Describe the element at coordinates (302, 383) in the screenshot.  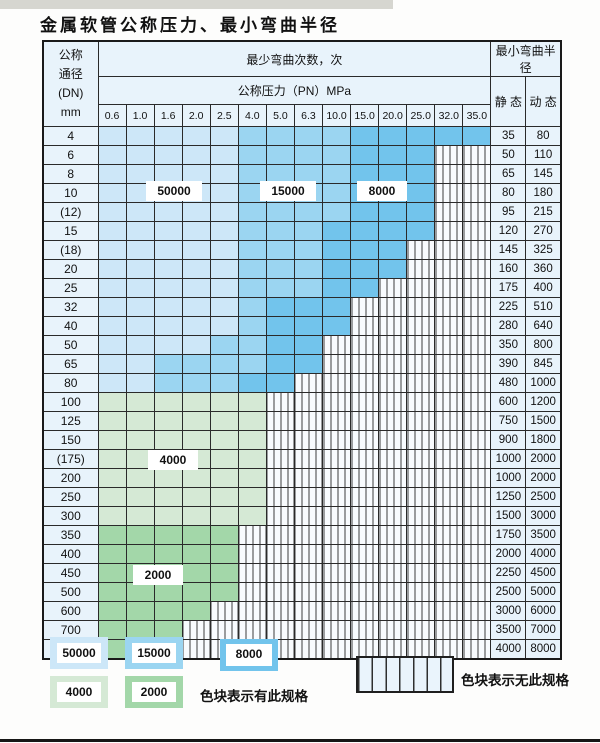
I see `table-row: 80 480 1000` at that location.